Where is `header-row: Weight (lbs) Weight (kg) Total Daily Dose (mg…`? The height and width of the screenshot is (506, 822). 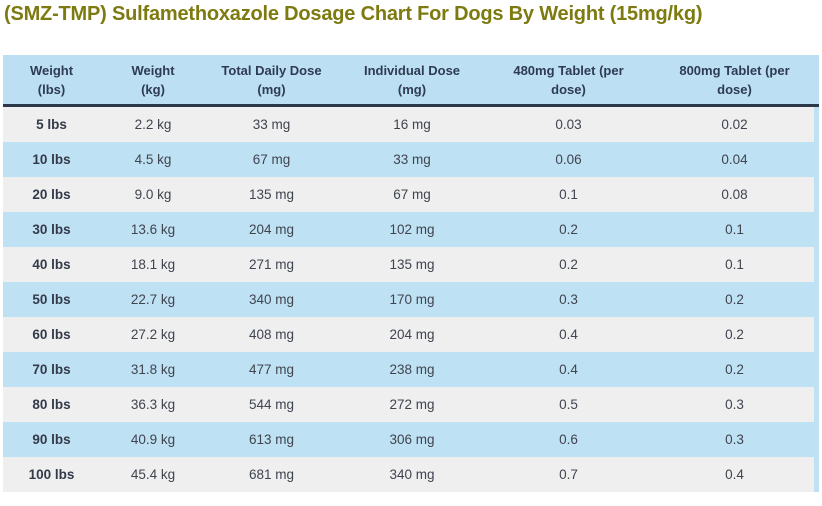
header-row: Weight (lbs) Weight (kg) Total Daily Dose (mg… is located at coordinates (411, 81).